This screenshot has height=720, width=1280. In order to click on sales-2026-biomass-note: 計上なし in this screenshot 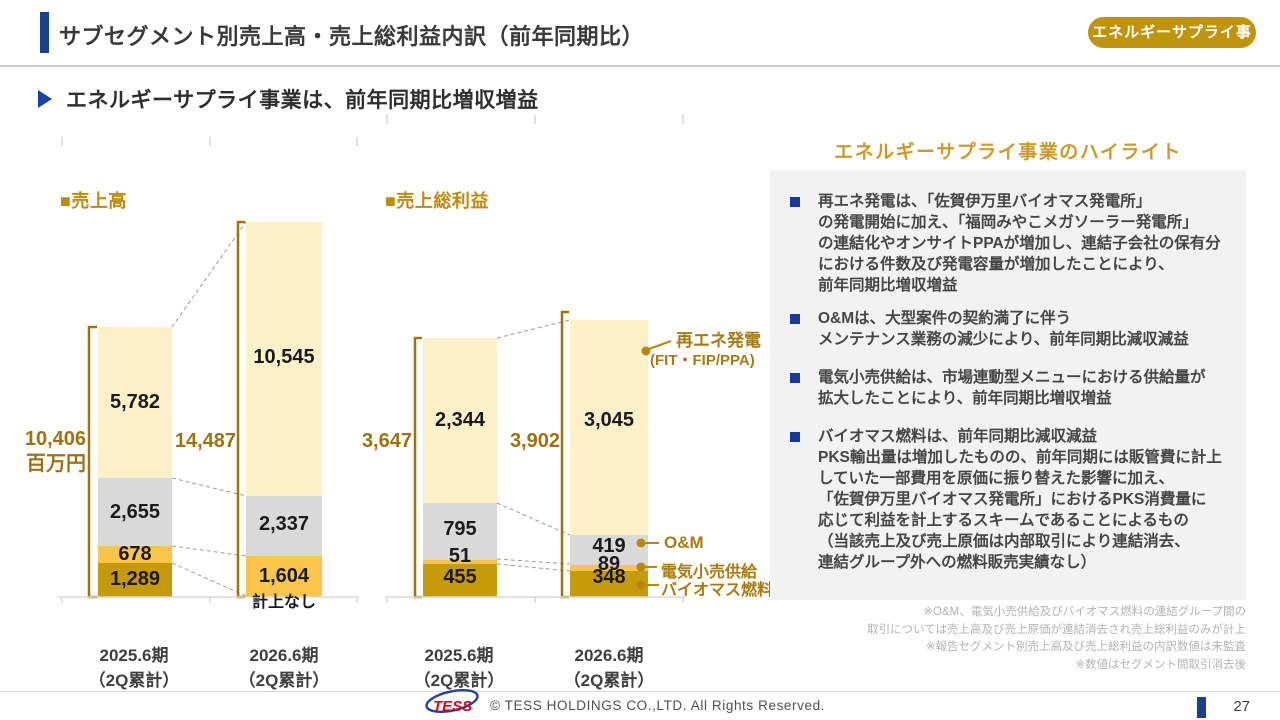, I will do `click(283, 602)`.